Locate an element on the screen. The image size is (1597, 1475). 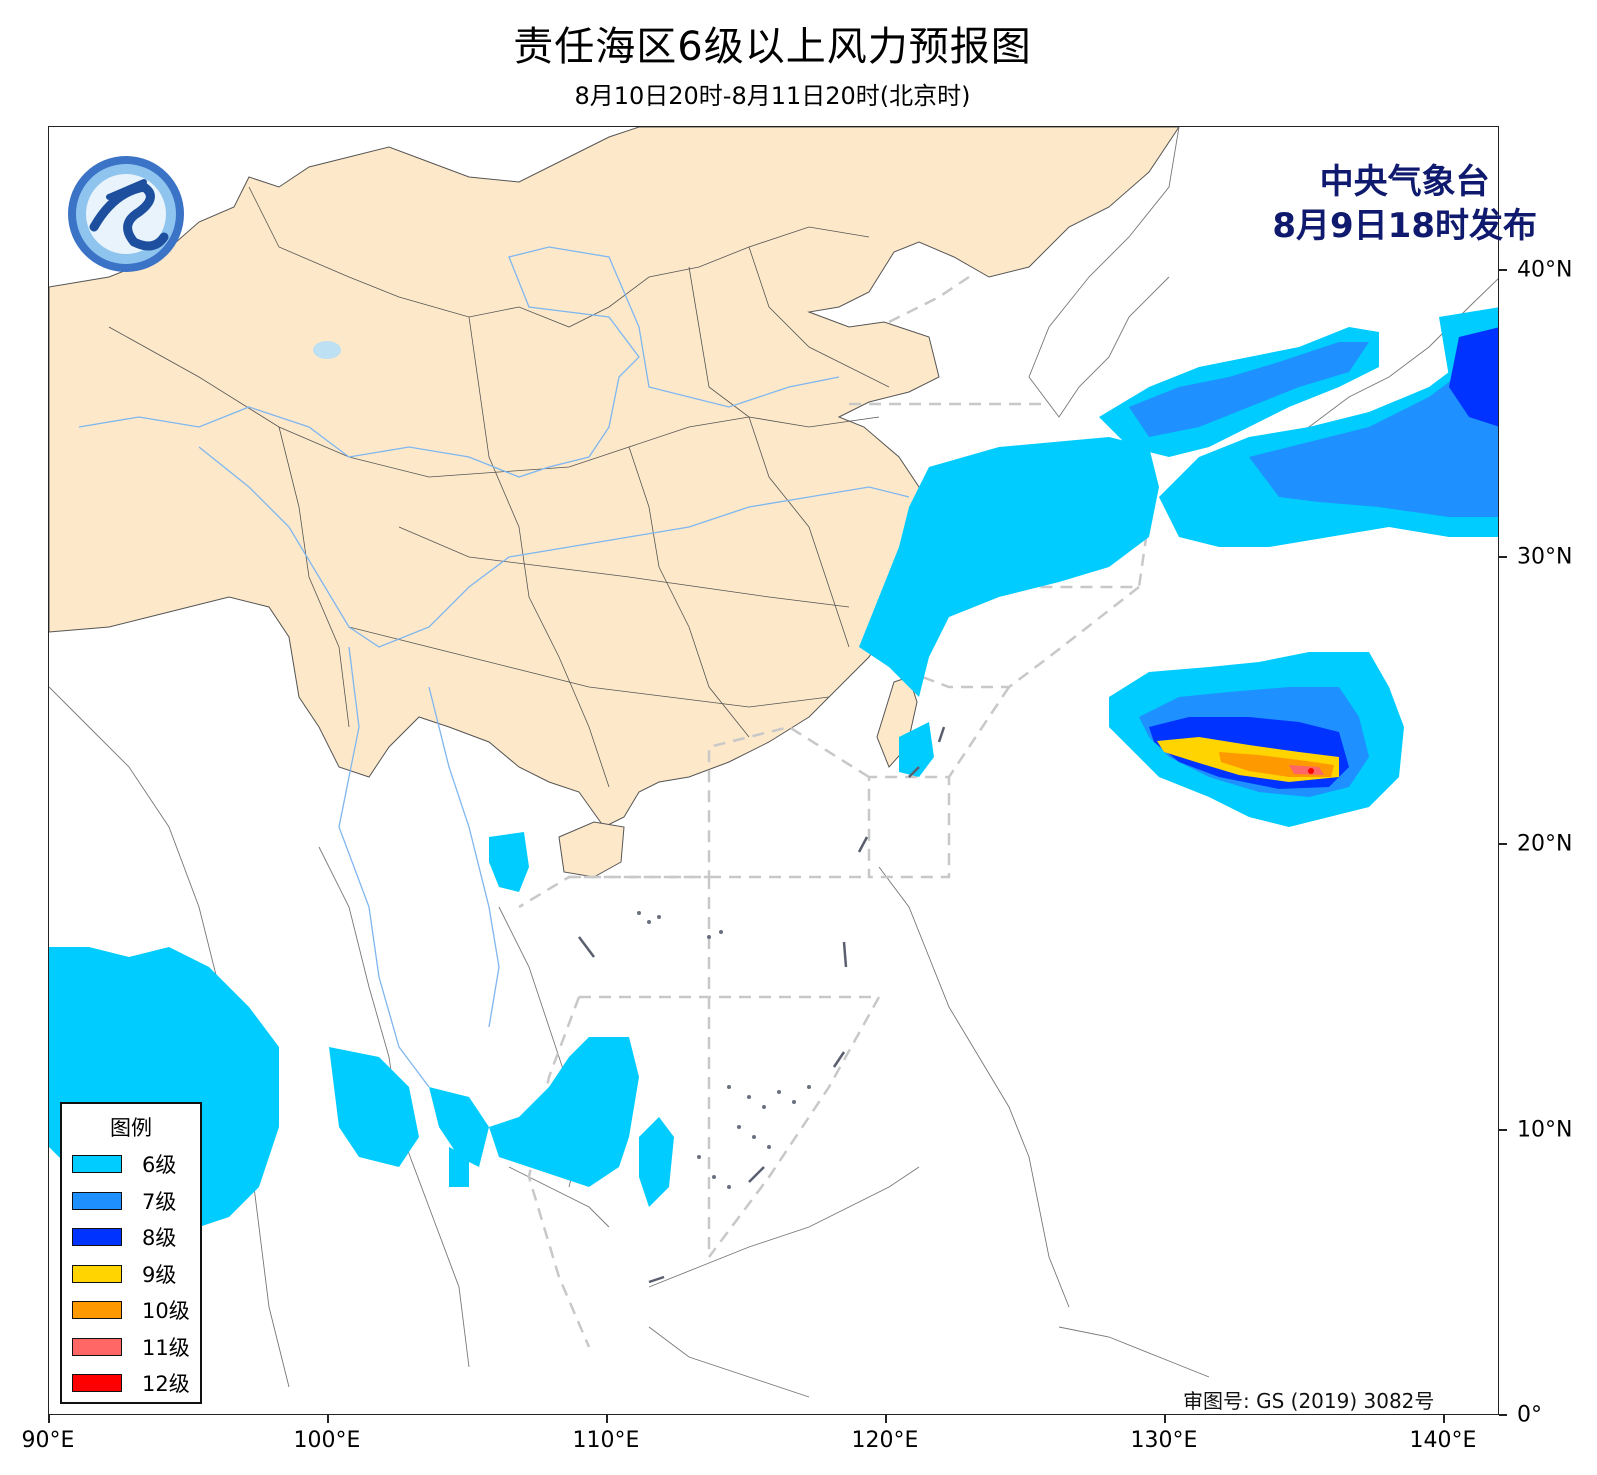
legend-title: 图例 is located at coordinates (131, 1128).